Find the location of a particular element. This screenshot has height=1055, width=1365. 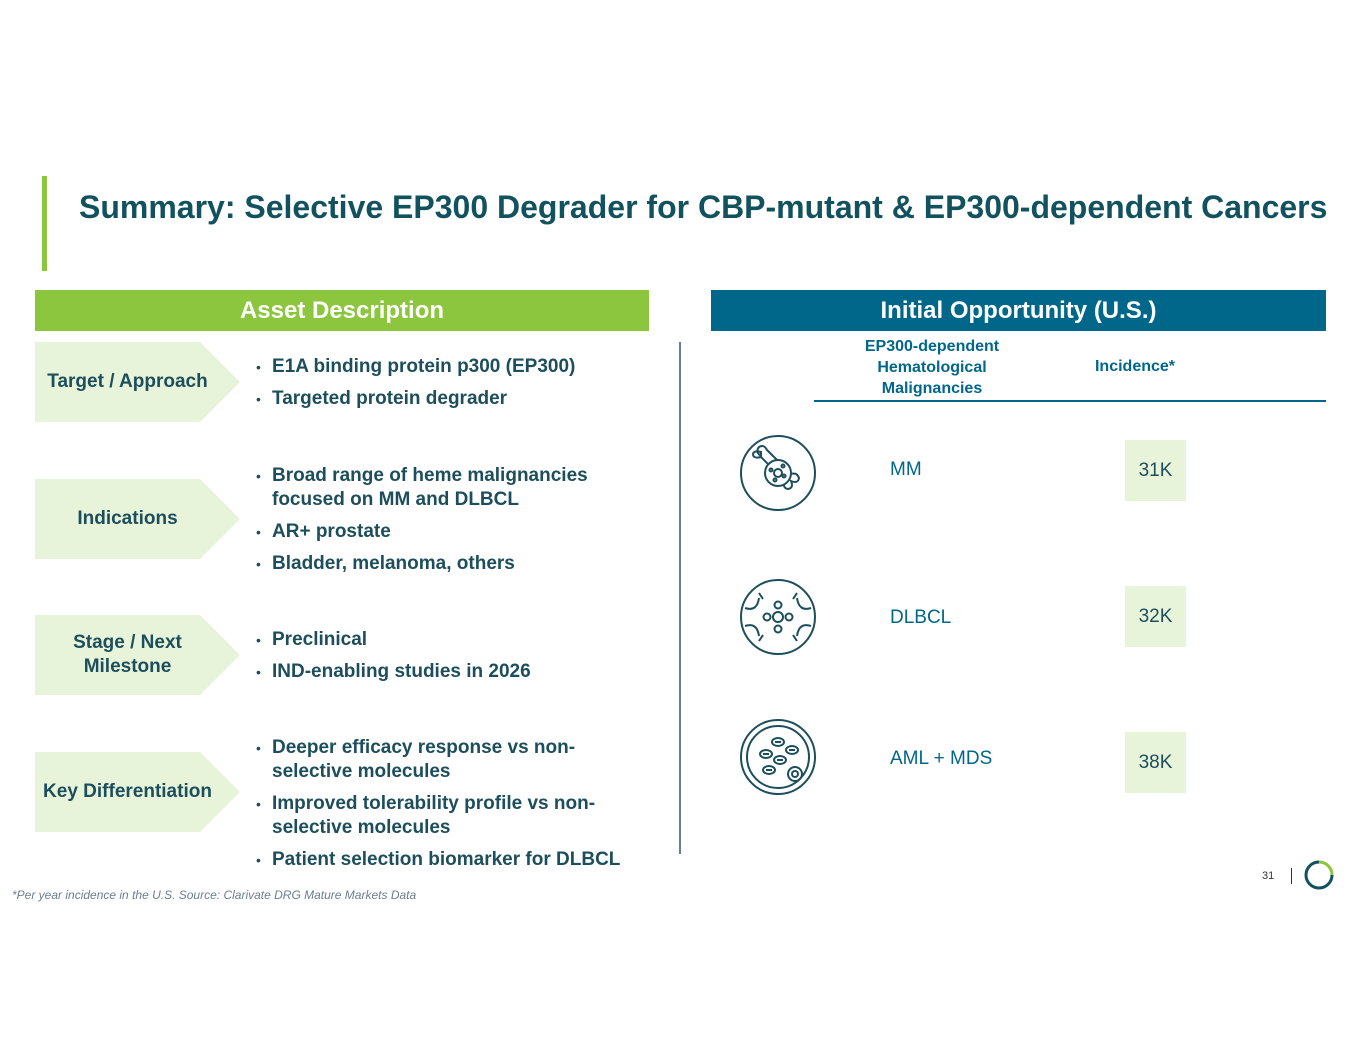

lymphoma-cell-icon is located at coordinates (778, 617).